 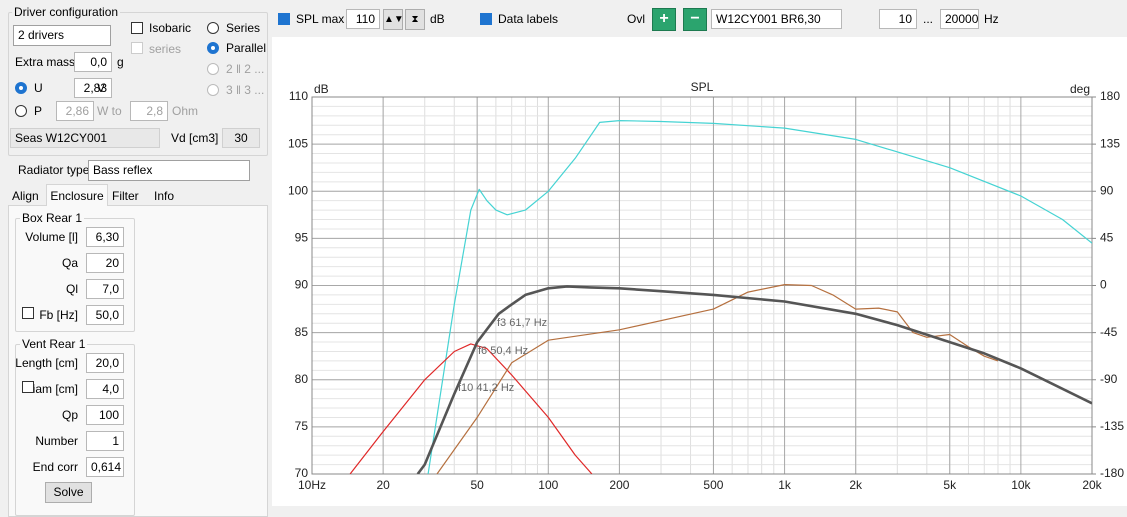 What do you see at coordinates (1112, 473) in the screenshot?
I see `y2-tick-label: -180` at bounding box center [1112, 473].